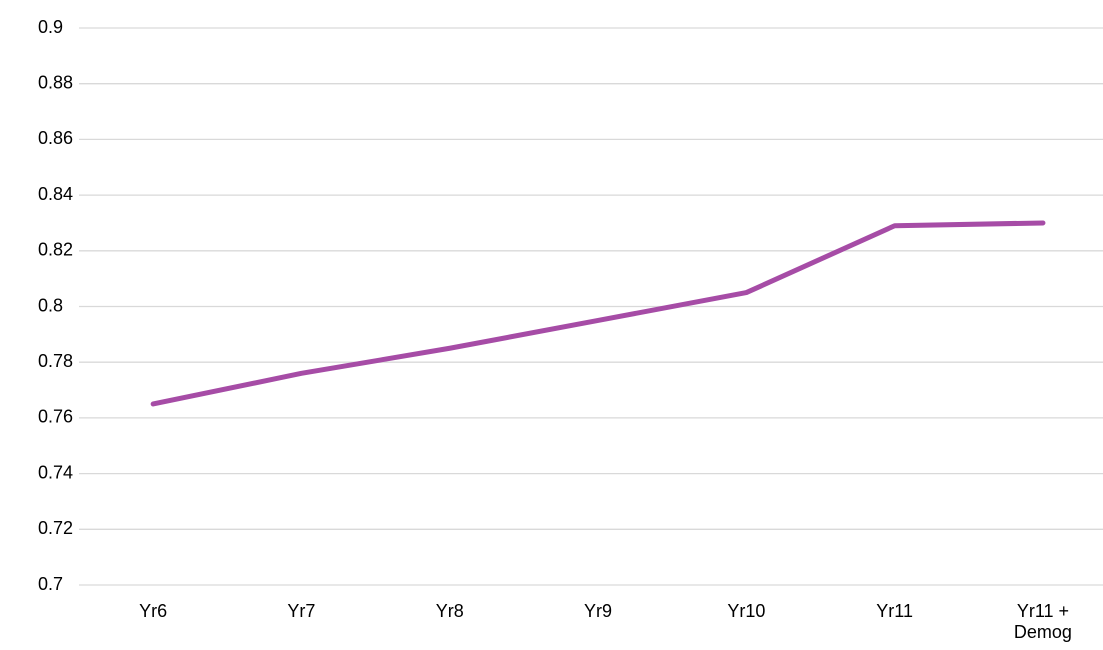 The image size is (1103, 650). Describe the element at coordinates (55, 138) in the screenshot. I see `y-tick-label: 0.86` at that location.